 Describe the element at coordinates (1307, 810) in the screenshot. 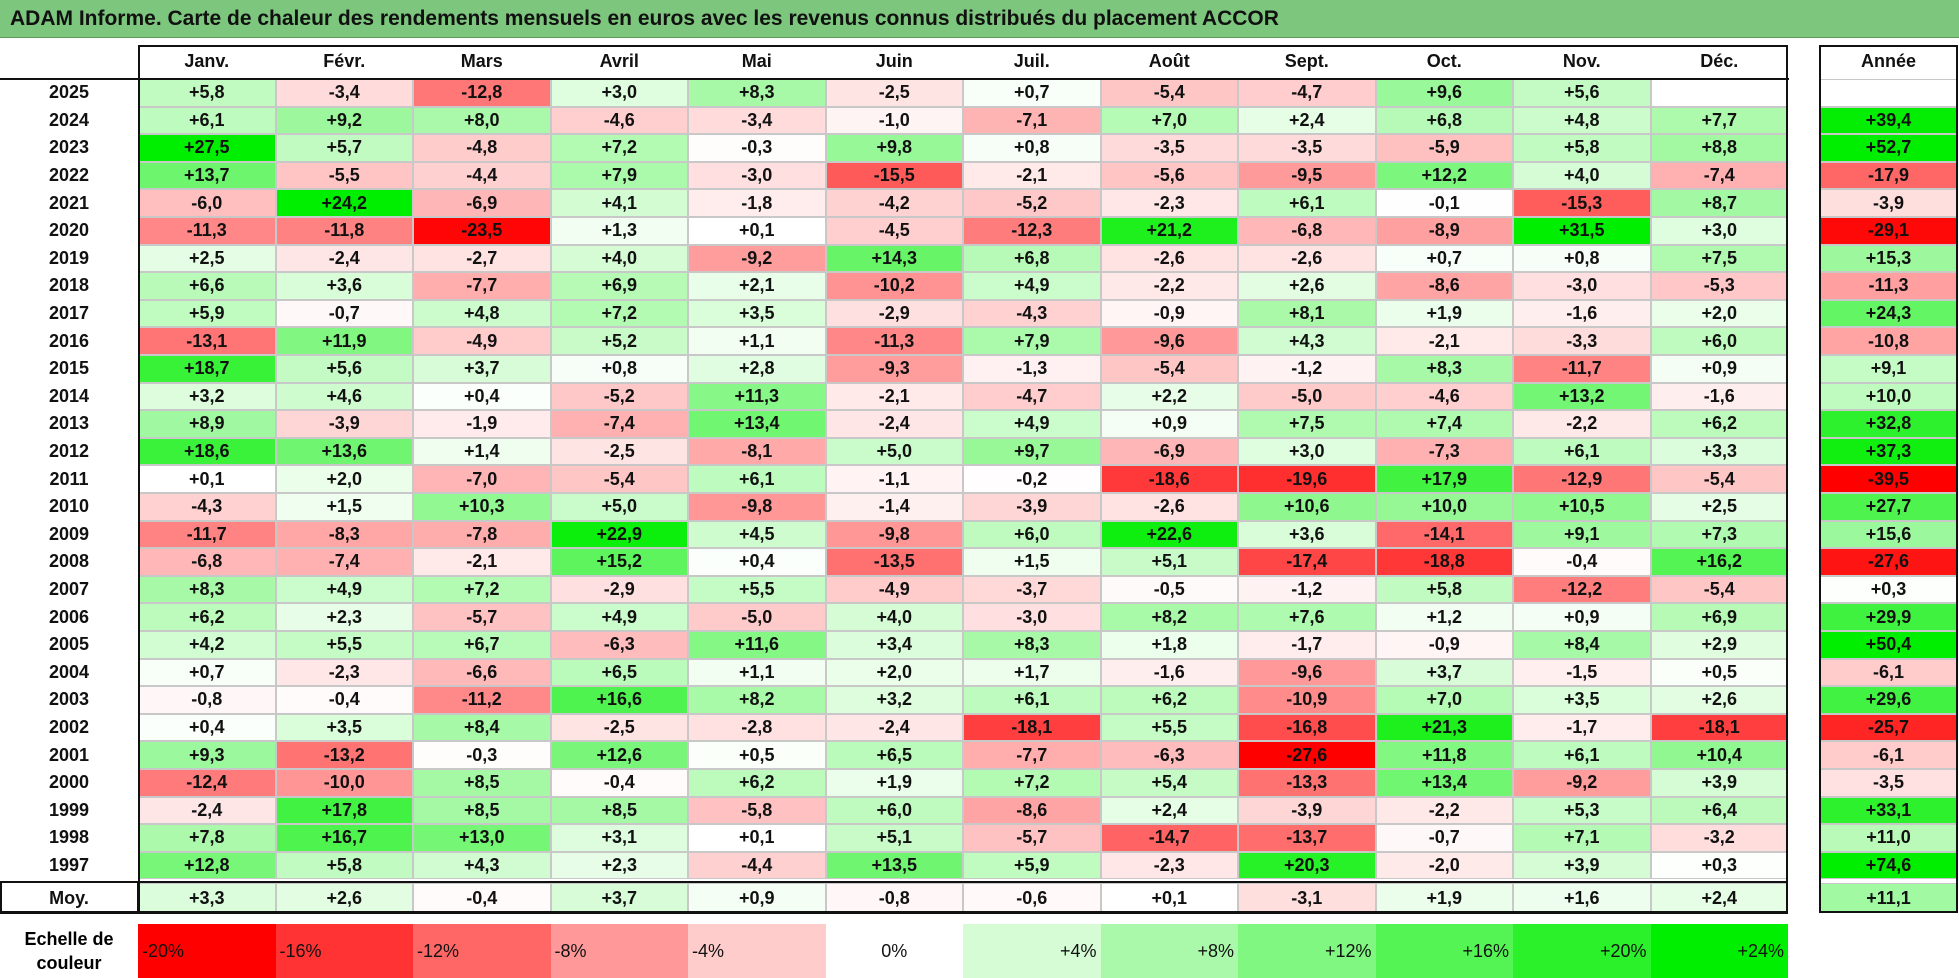

I see `heatmap-cell: -3,9` at that location.